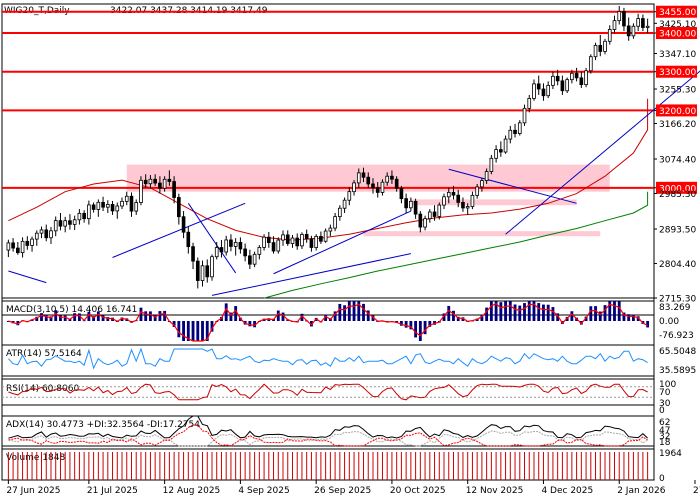 This screenshot has width=700, height=500. I want to click on adx-minus-di-line, so click(328, 435).